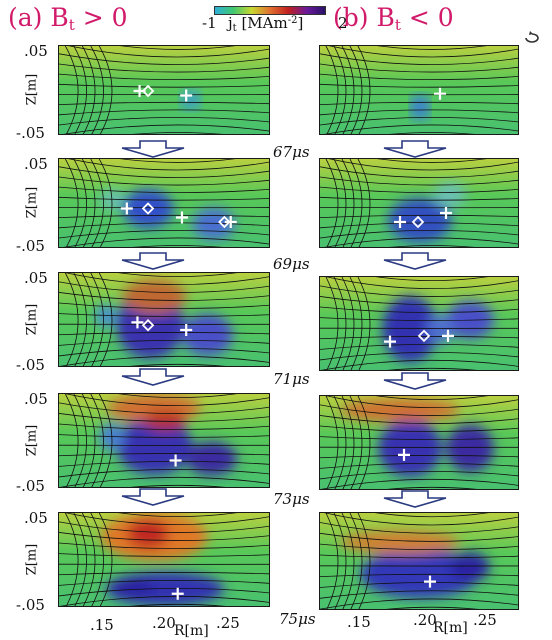 This screenshot has width=552, height=640. Describe the element at coordinates (38, 17) in the screenshot. I see `column-a-label: (a) B` at that location.